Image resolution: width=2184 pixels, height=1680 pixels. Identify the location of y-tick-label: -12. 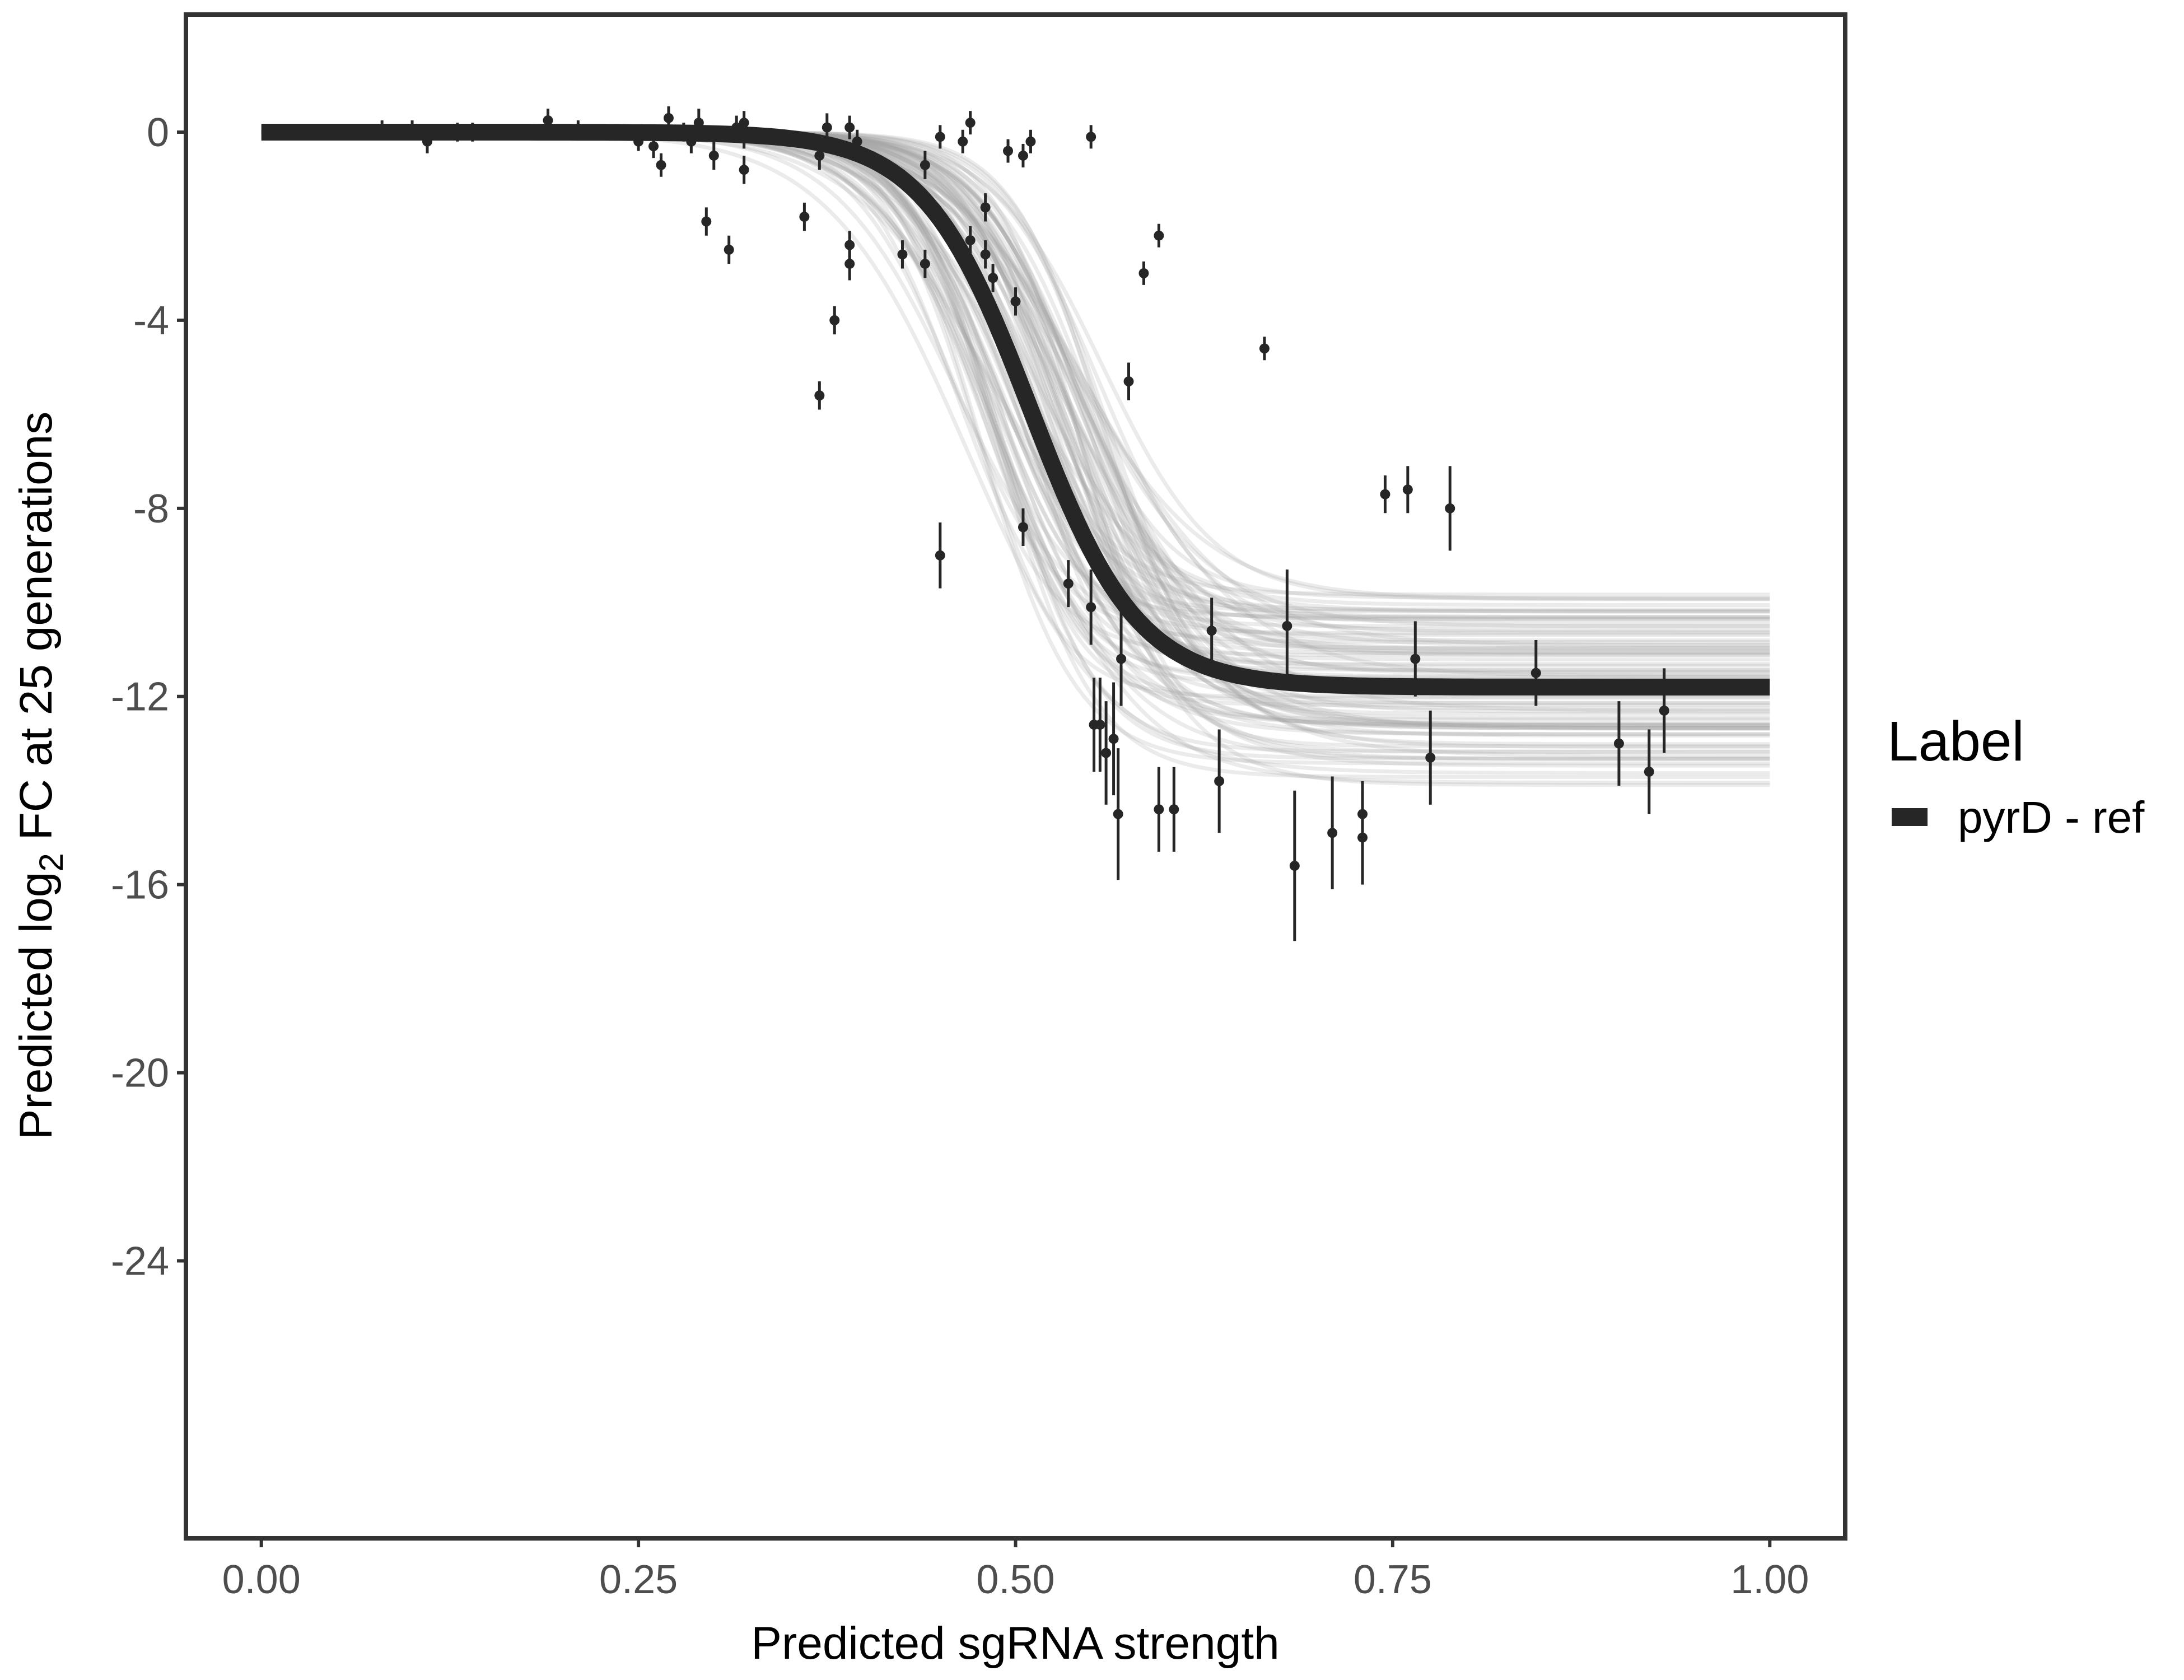
(140, 698).